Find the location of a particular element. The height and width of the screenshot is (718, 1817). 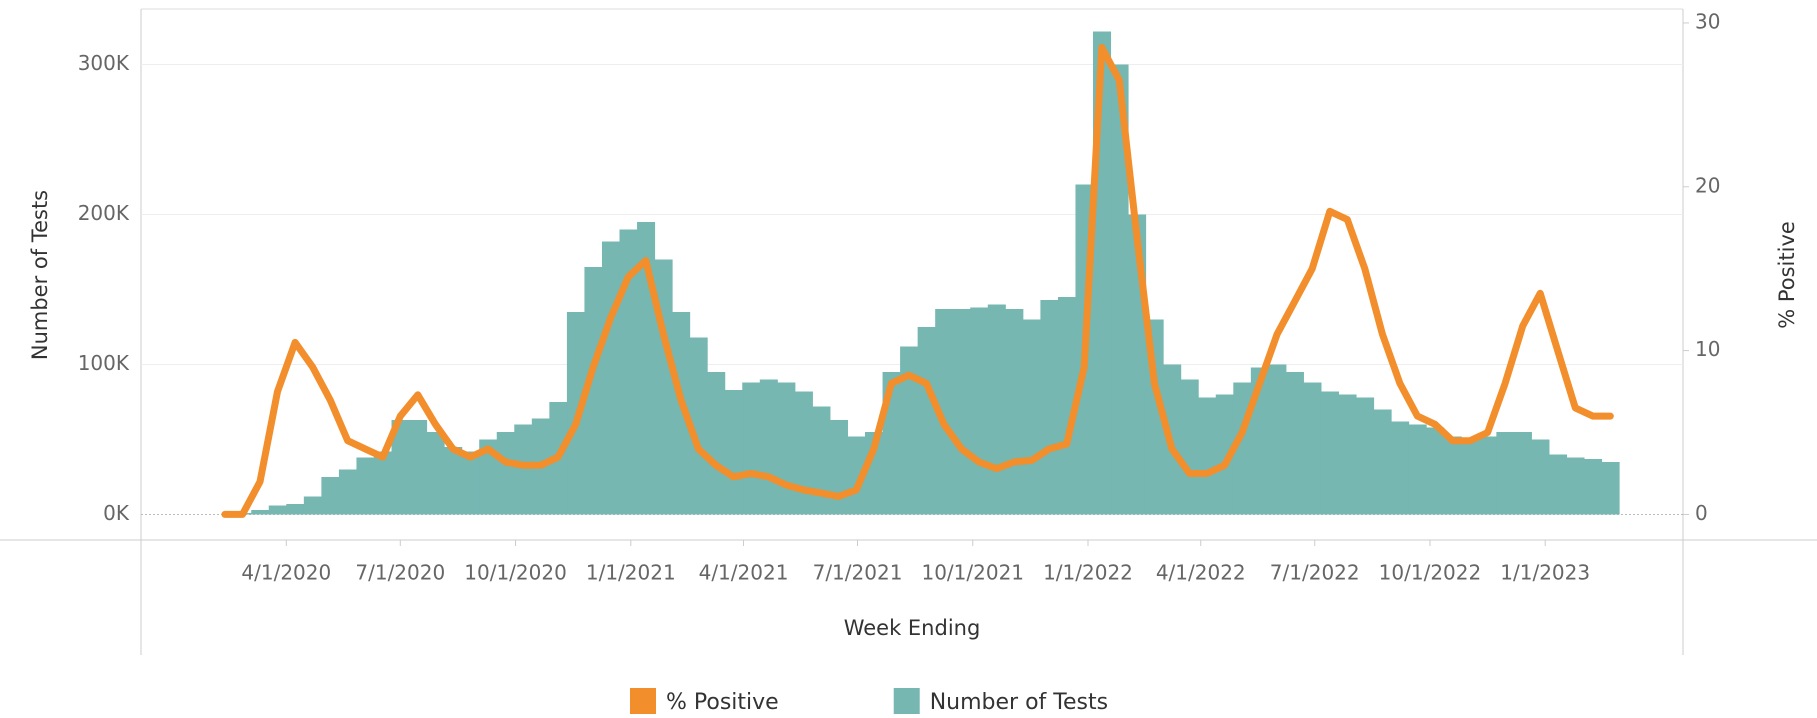

x-tick-label: 1/1/2022 is located at coordinates (1088, 573).